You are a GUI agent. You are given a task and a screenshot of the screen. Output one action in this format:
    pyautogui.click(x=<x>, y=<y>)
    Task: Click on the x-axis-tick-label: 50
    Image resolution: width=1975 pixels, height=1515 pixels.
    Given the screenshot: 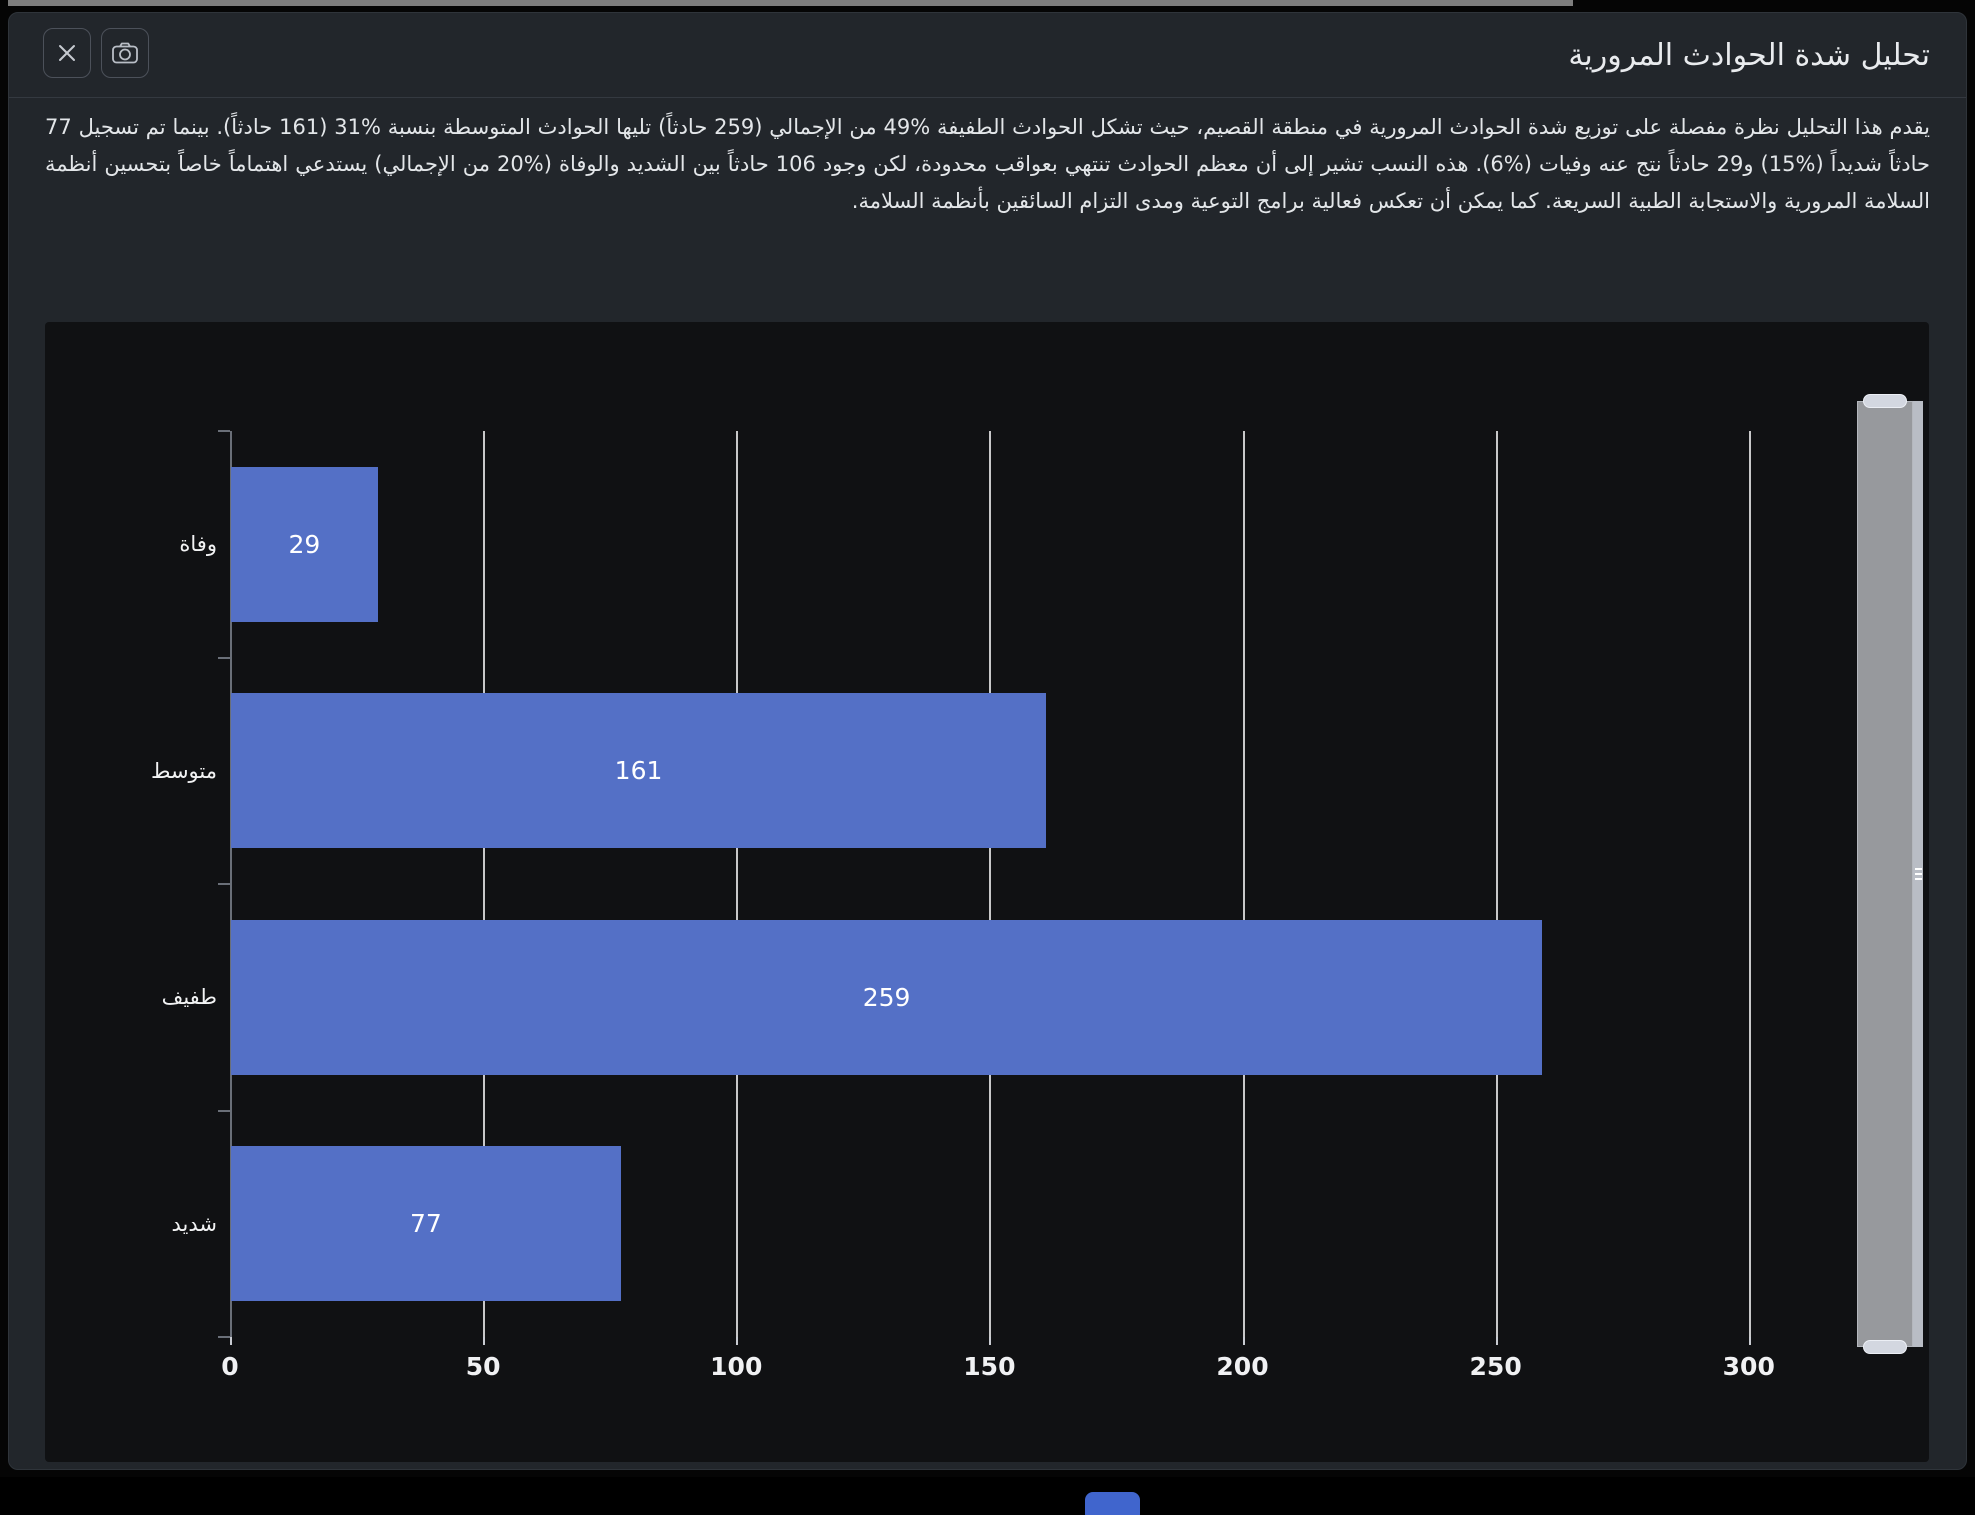 What is the action you would take?
    pyautogui.click(x=483, y=1366)
    